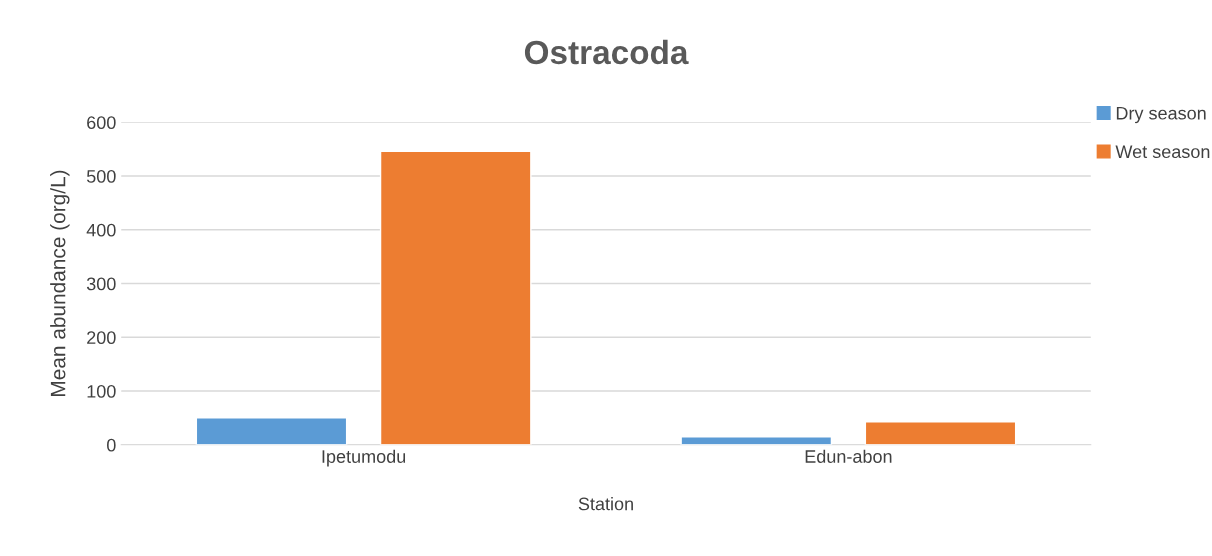 Image resolution: width=1212 pixels, height=556 pixels. I want to click on y-tick-label: 0, so click(111, 445).